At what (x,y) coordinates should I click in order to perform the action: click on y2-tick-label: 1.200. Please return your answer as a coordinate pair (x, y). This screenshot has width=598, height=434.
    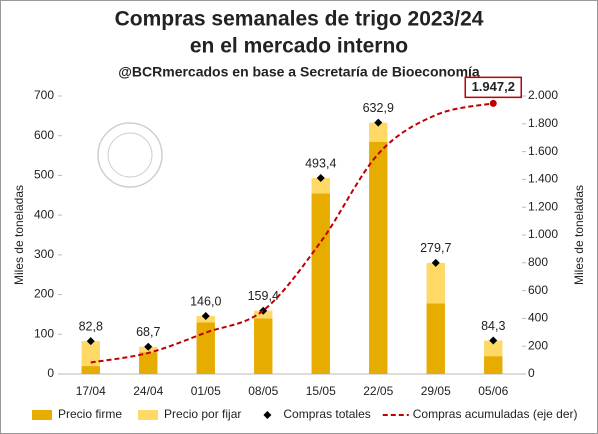
    Looking at the image, I should click on (543, 206).